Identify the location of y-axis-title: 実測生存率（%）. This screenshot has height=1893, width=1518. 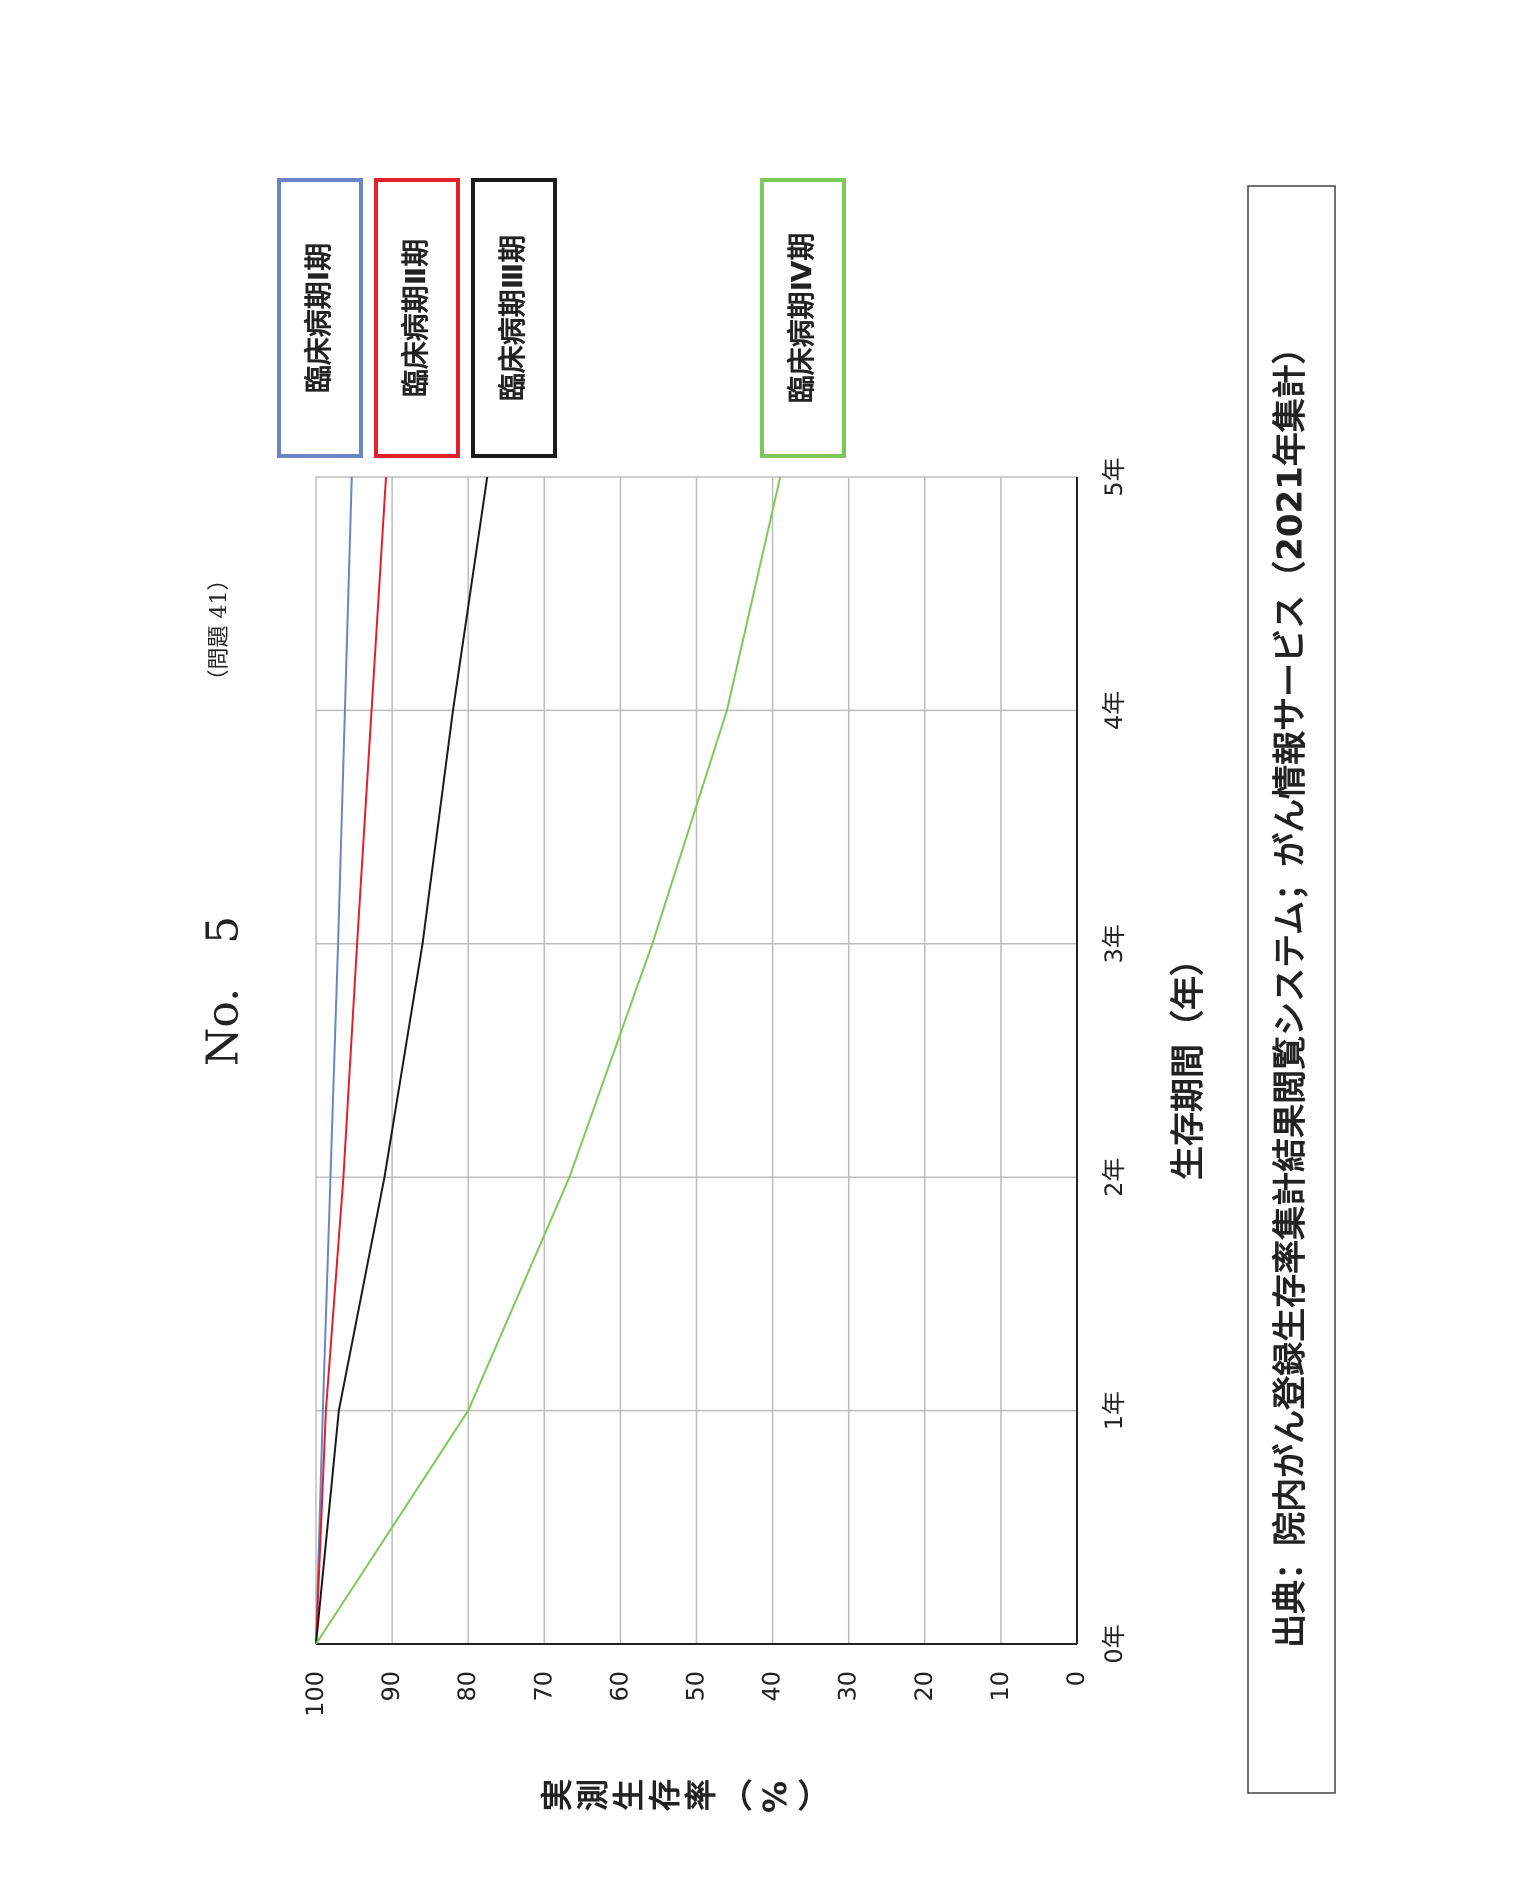
(687, 1797).